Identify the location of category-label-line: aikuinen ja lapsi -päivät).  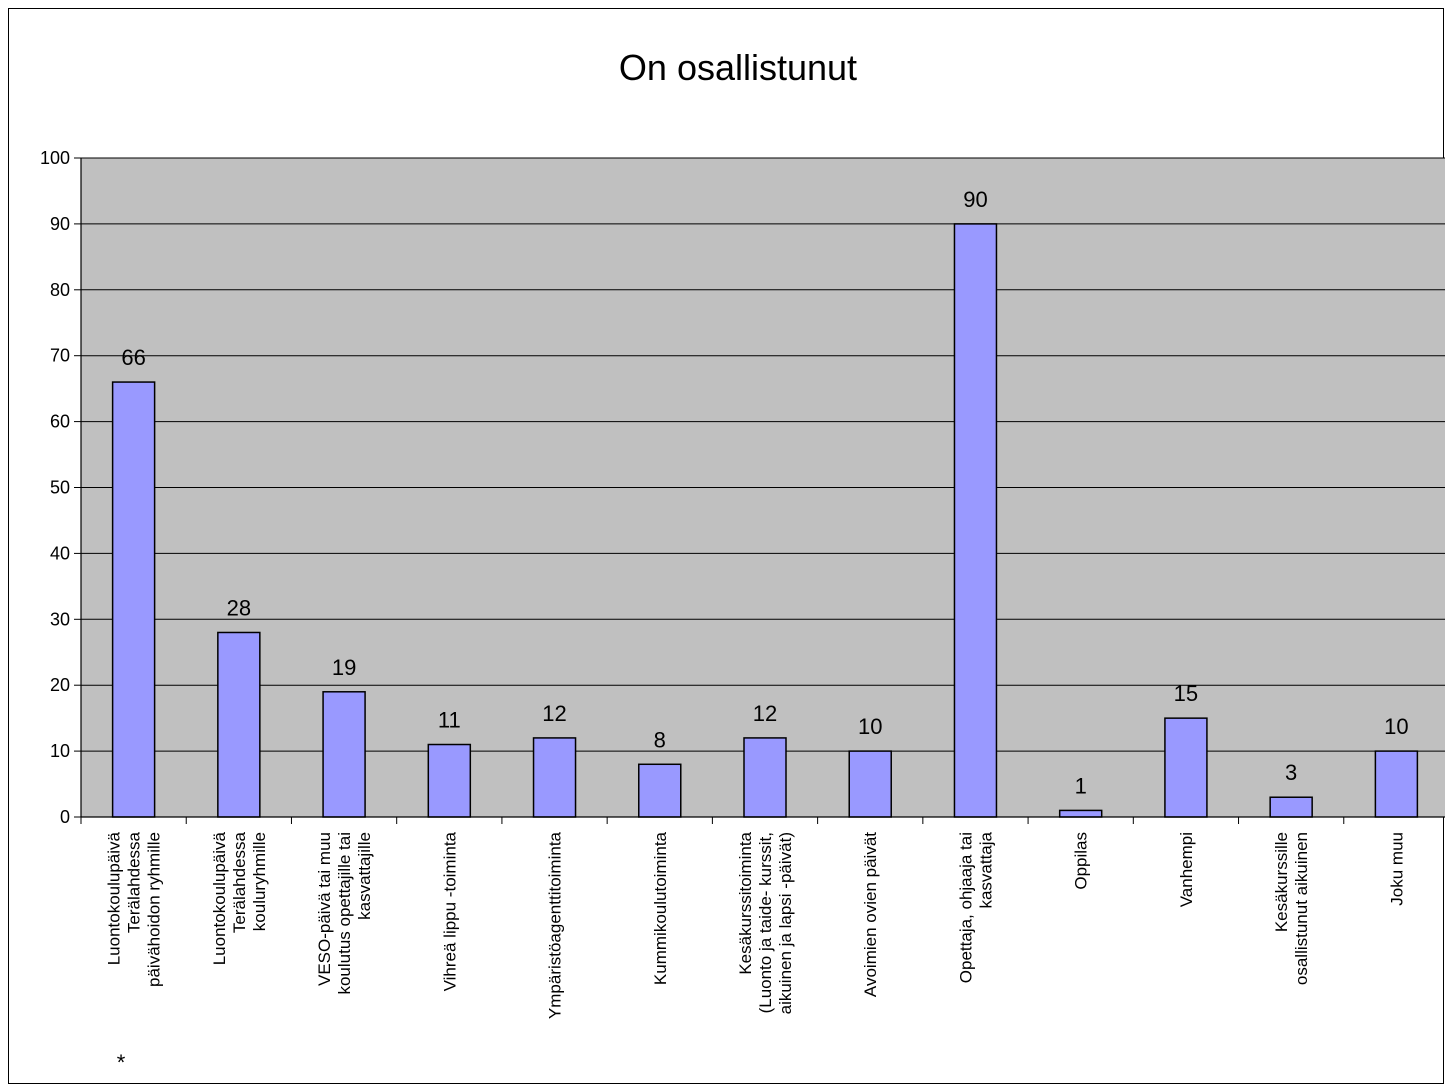
(785, 923).